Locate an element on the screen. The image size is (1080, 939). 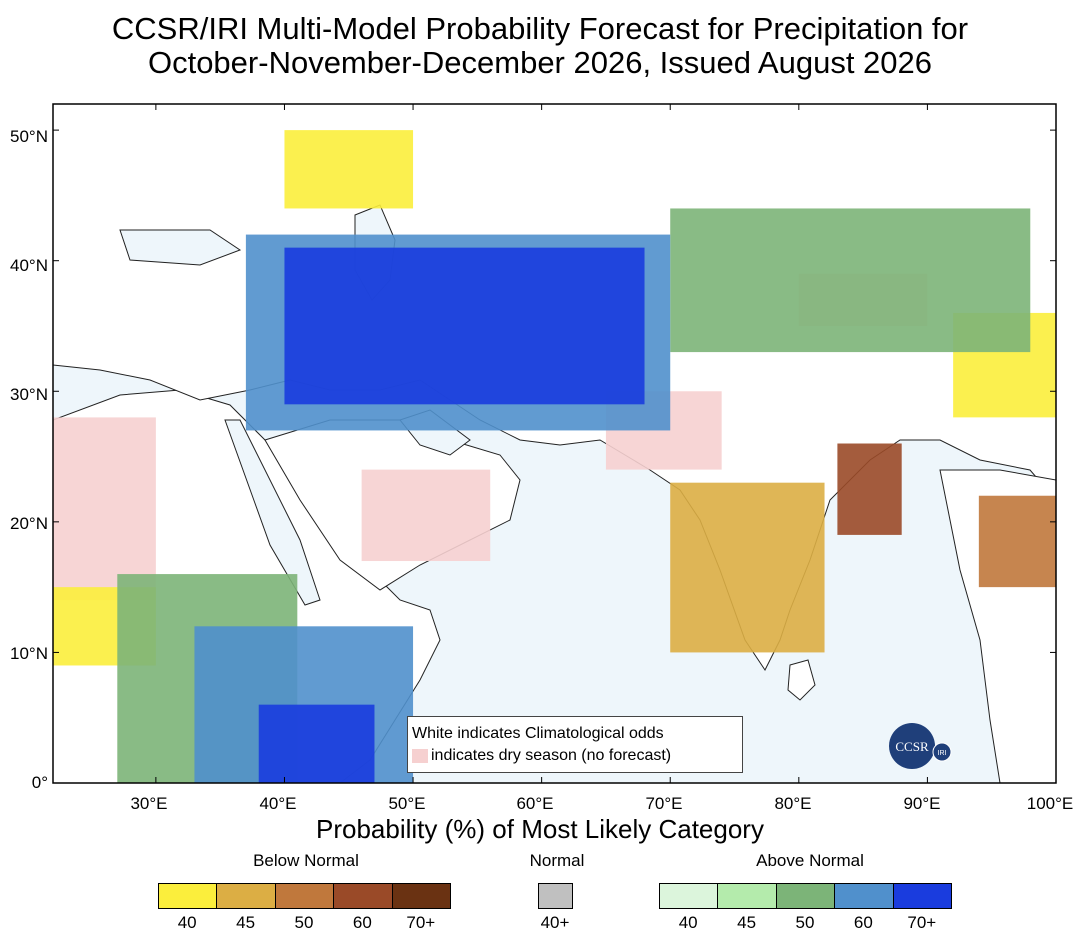
dry-season-swatch is located at coordinates (420, 756).